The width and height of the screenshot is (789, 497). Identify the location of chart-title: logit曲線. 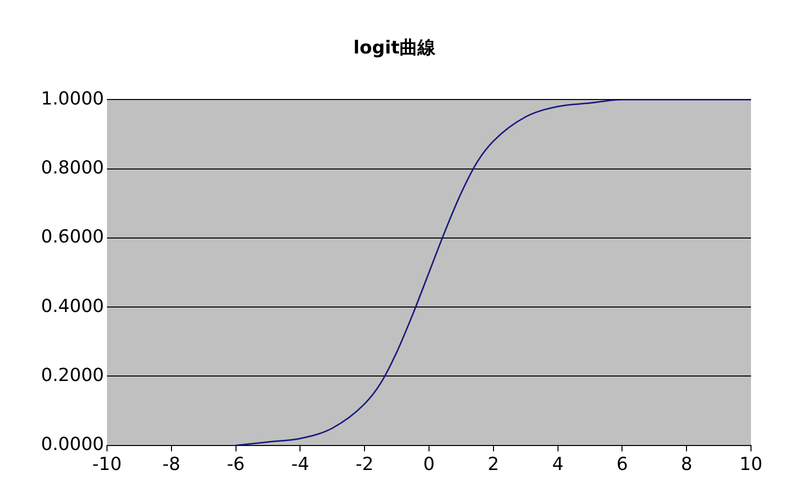
(395, 47).